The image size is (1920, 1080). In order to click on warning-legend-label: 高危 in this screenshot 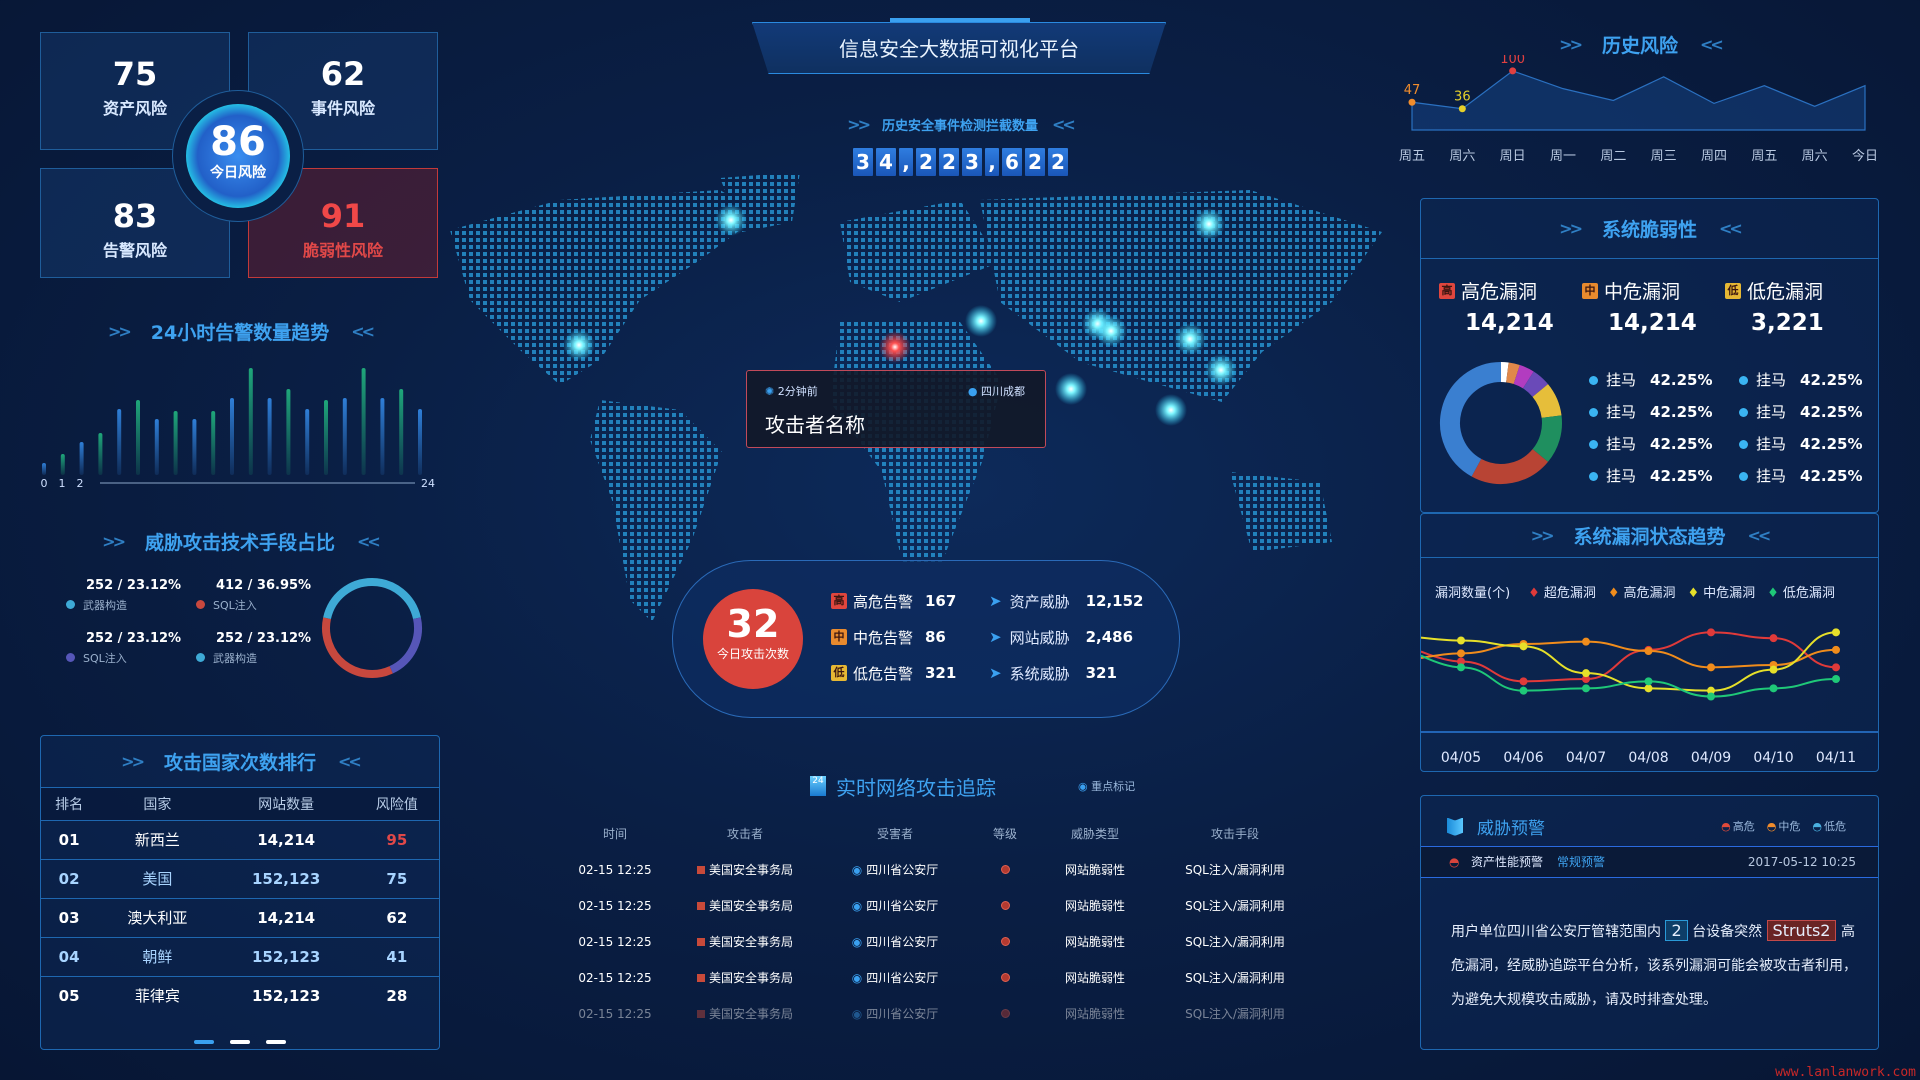, I will do `click(1743, 826)`.